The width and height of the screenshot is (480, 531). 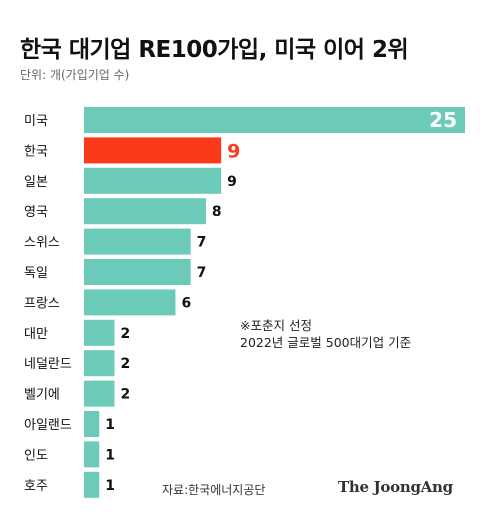 What do you see at coordinates (214, 50) in the screenshot?
I see `chart-title: 한국 대기업 RE100가입, 미국 이어 2위` at bounding box center [214, 50].